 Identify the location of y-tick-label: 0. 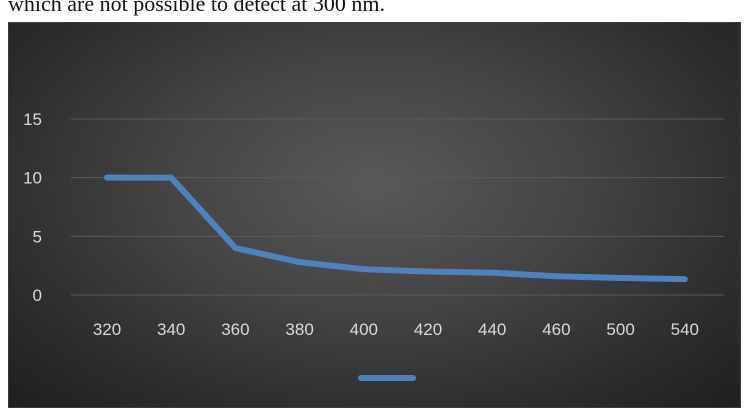
(37, 295).